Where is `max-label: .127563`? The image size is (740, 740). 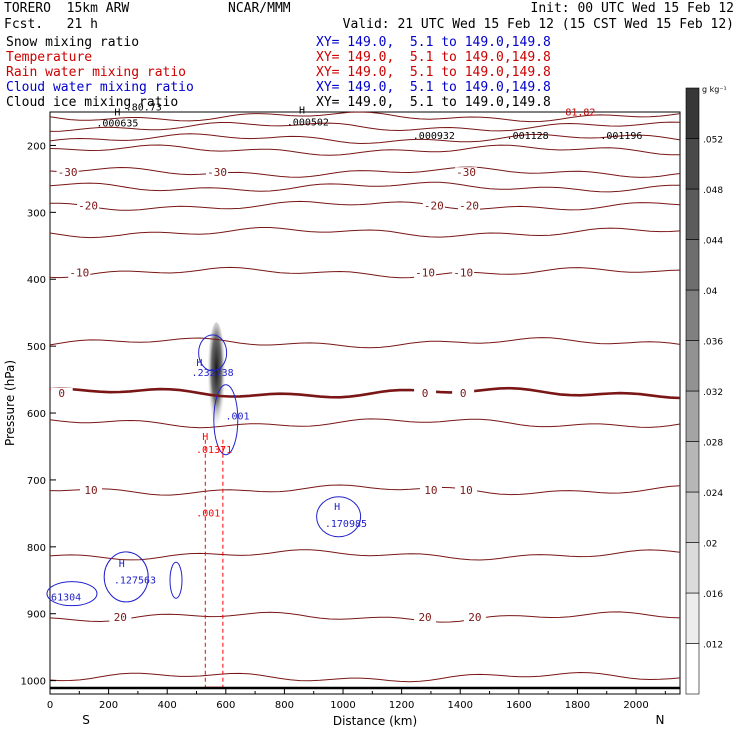
max-label: .127563 is located at coordinates (135, 581).